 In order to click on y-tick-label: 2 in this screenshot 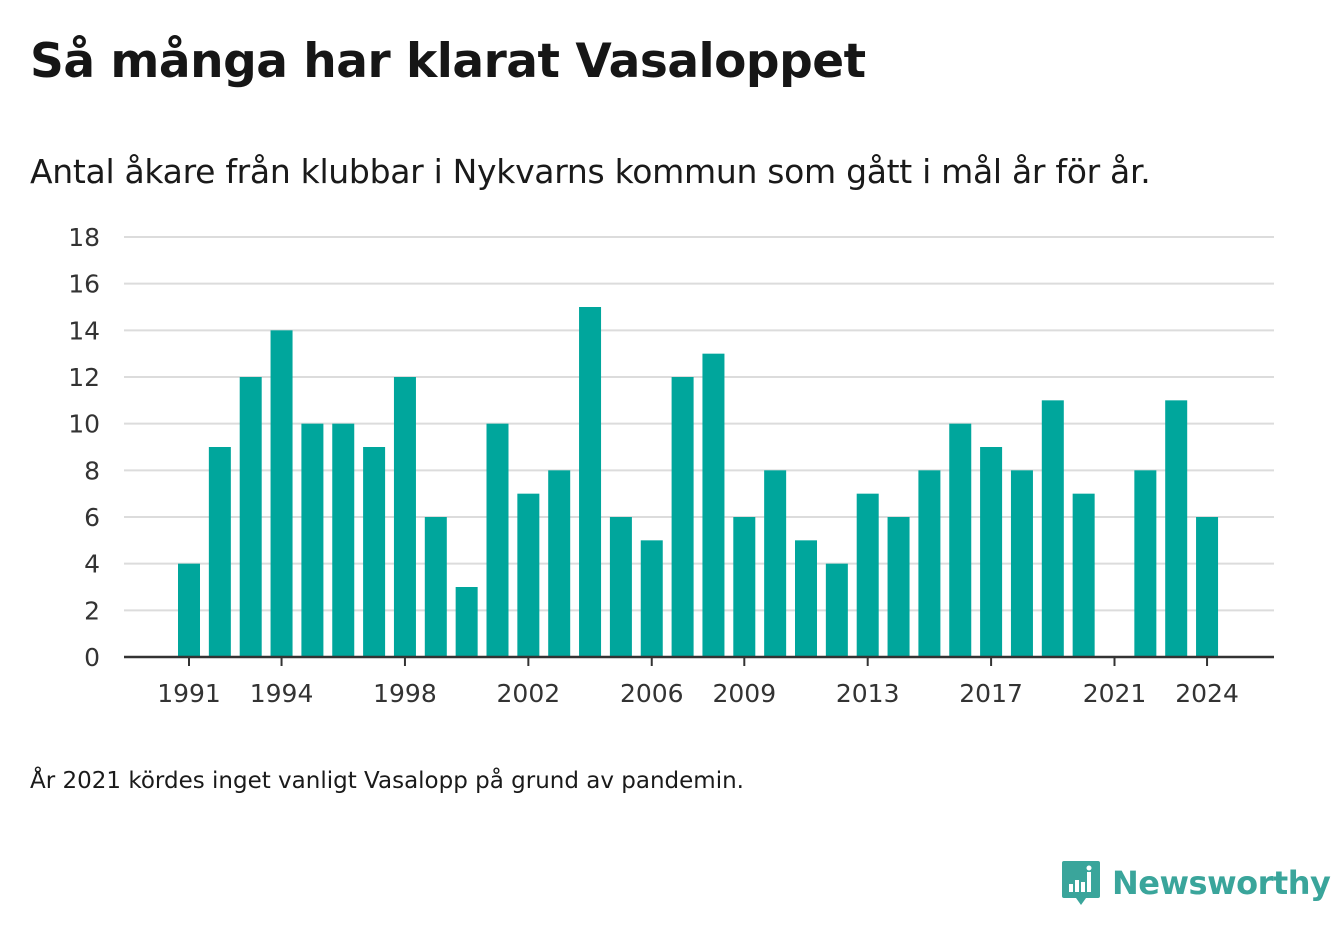, I will do `click(92, 610)`.